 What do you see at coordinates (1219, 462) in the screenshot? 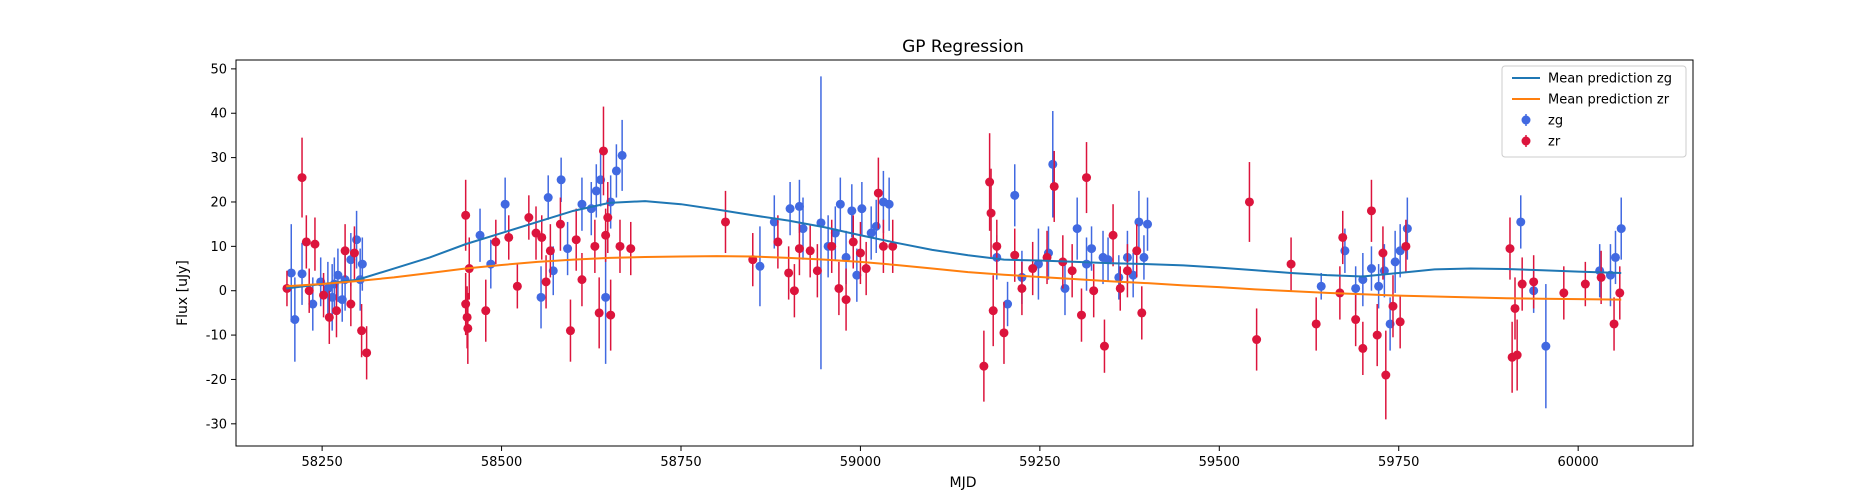
I see `x-tick-label: 59500` at bounding box center [1219, 462].